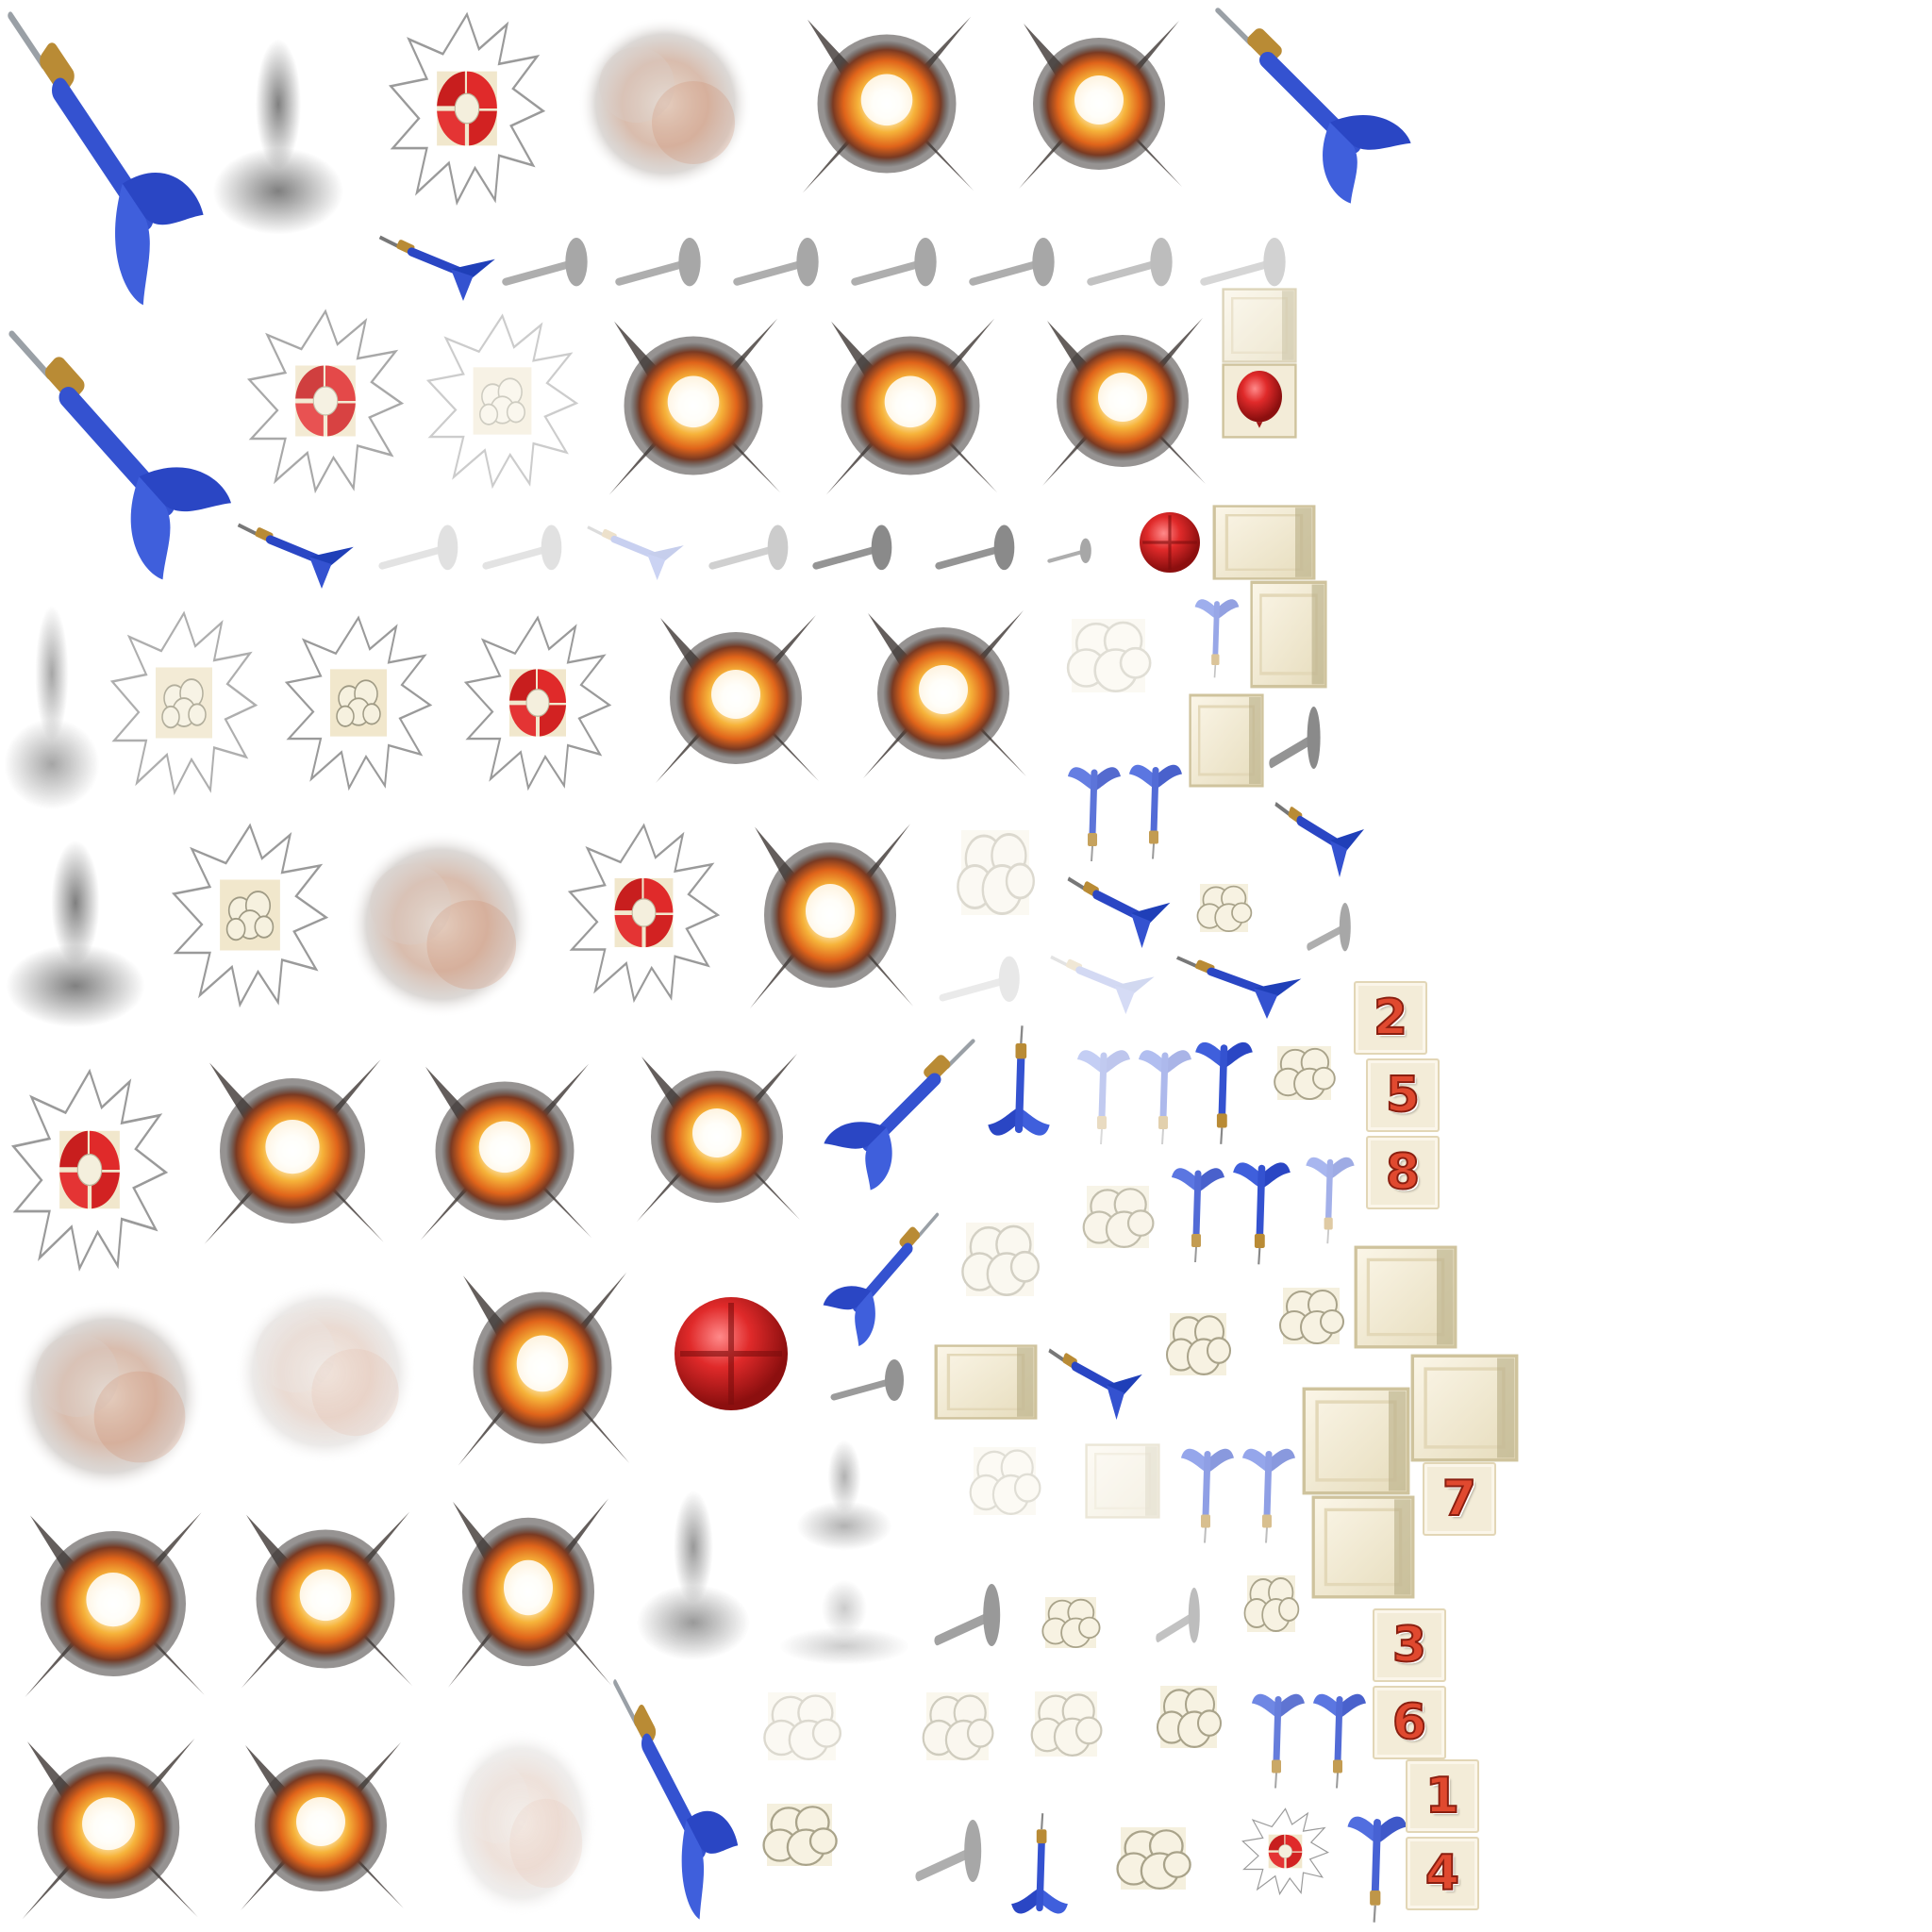  I want to click on number-label: 2, so click(1390, 1018).